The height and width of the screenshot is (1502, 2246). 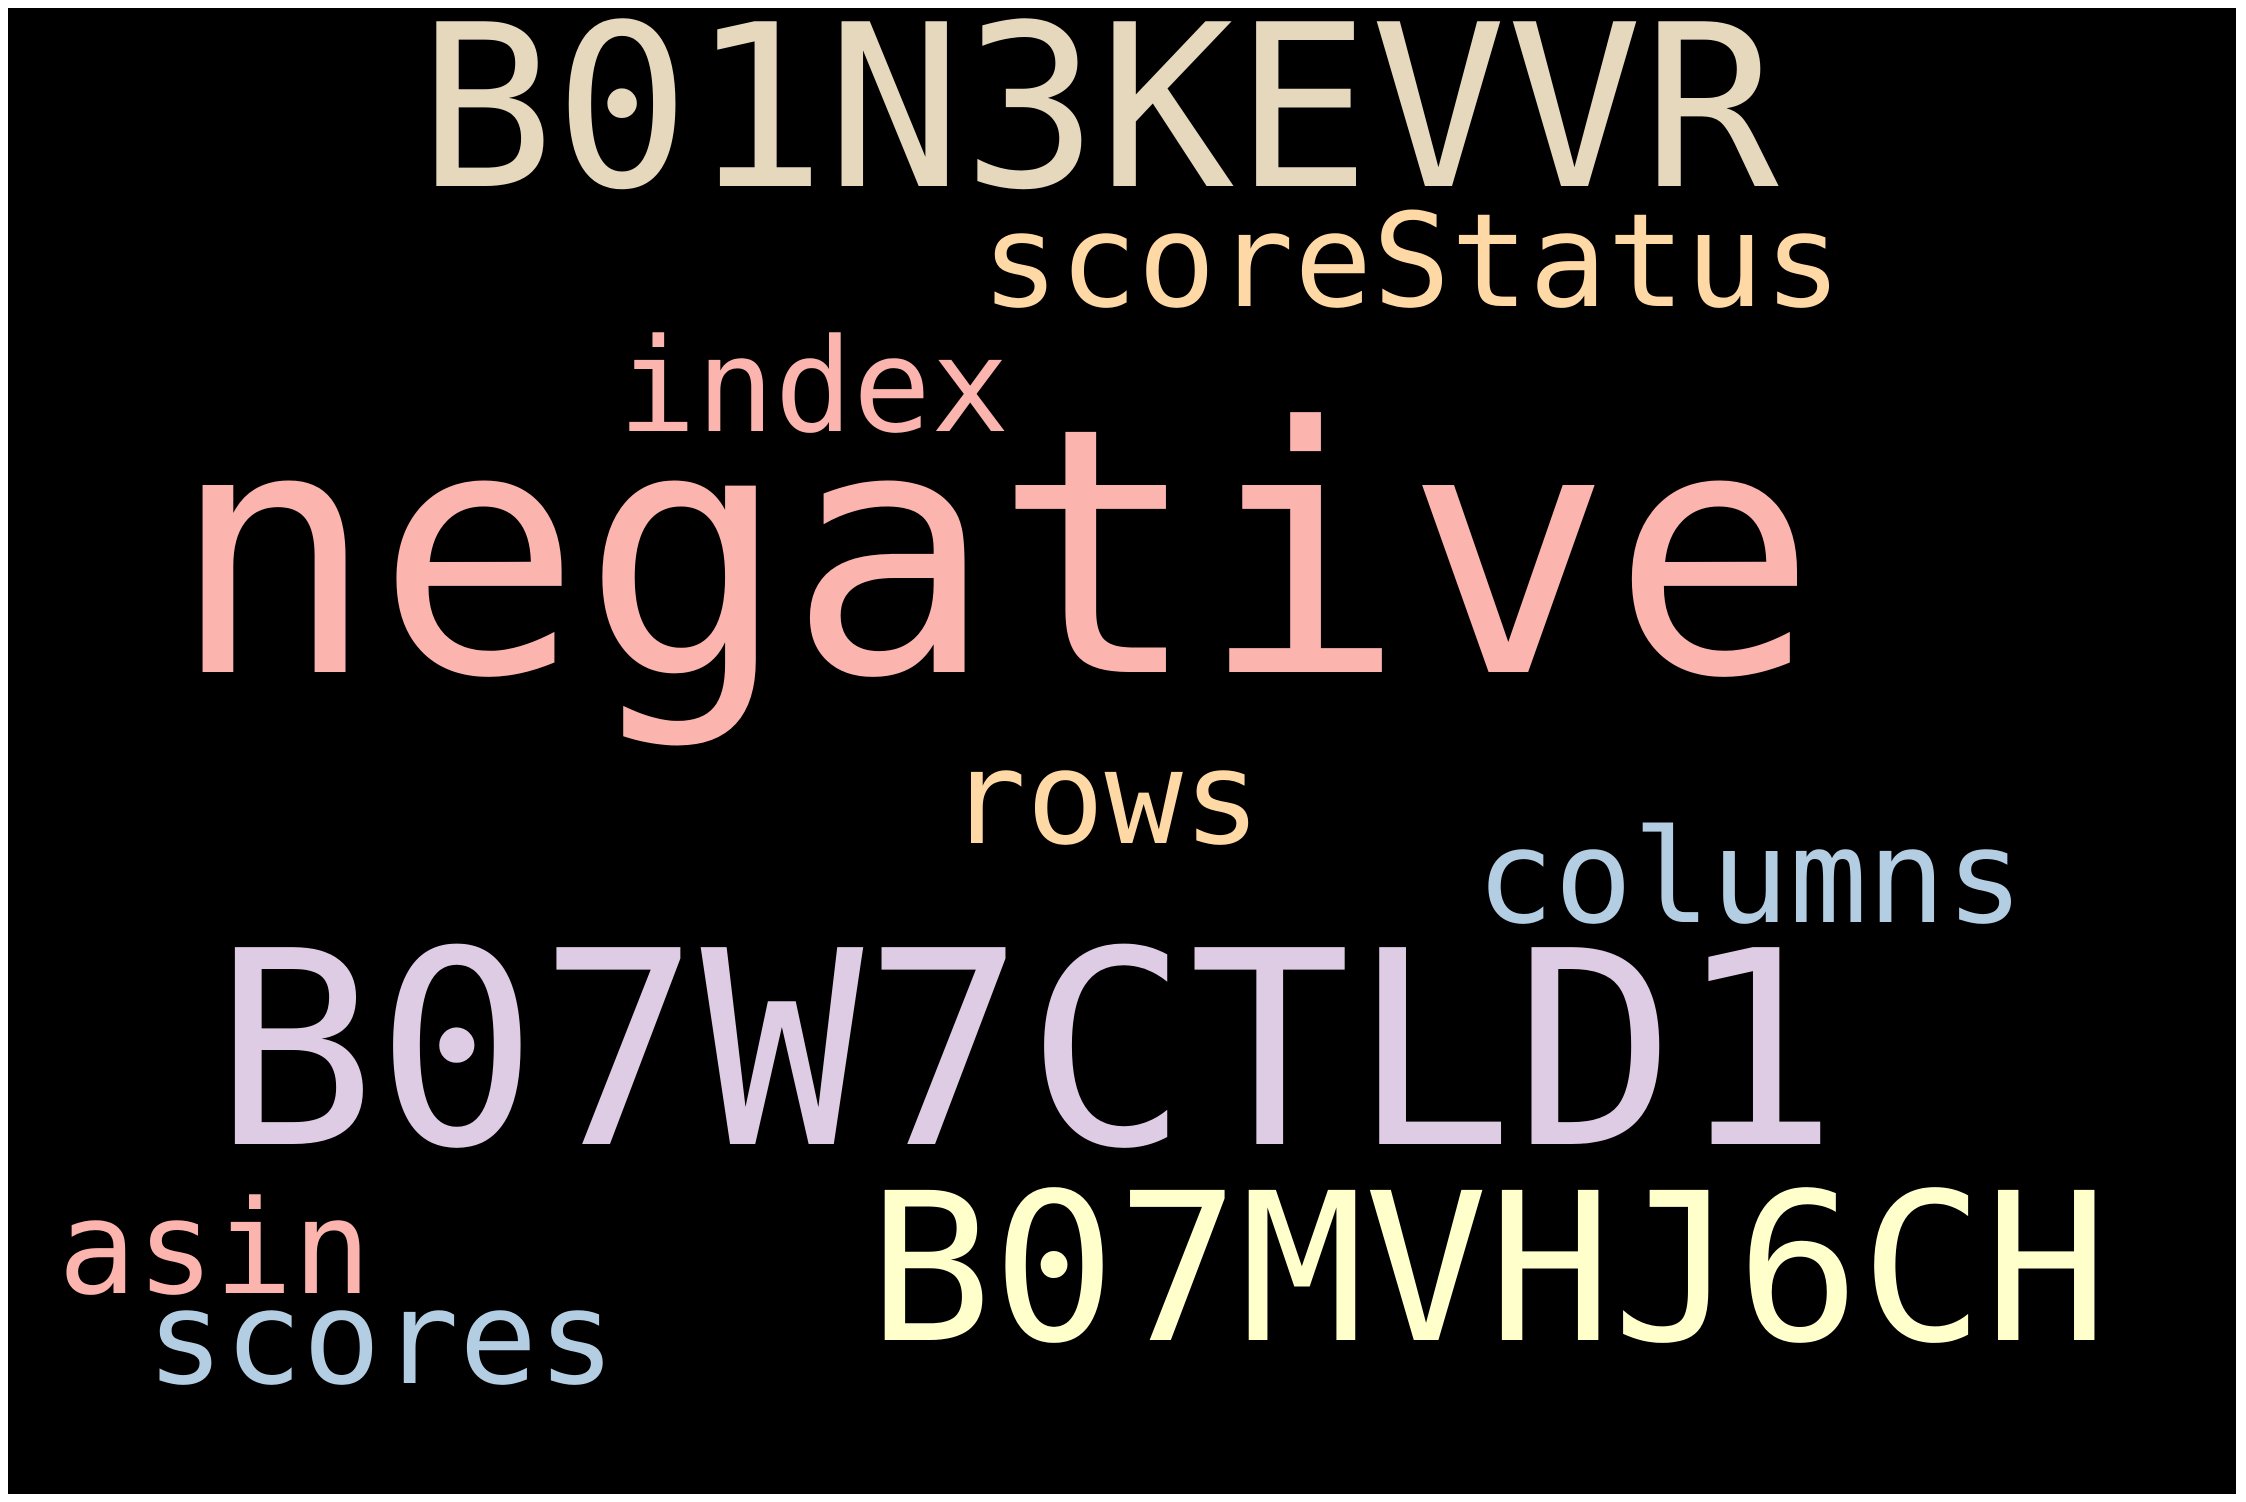 I want to click on word-asin: asin, so click(x=215, y=1248).